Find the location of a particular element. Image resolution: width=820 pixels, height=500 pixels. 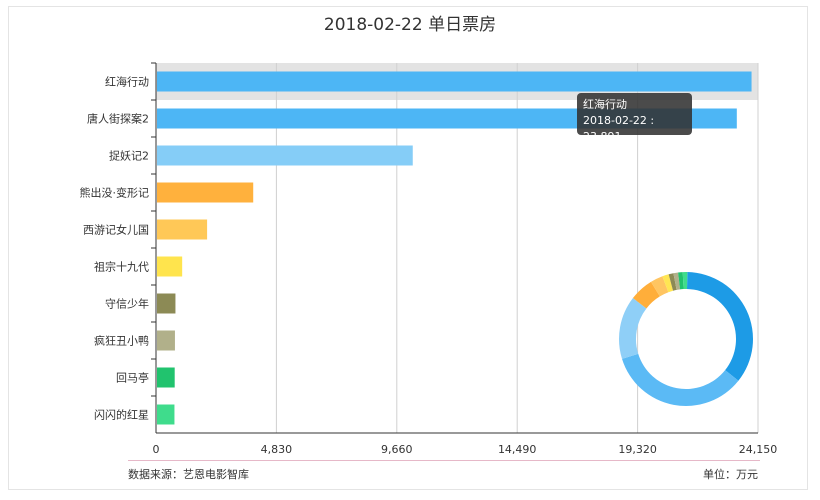

x-tick-label: 9,660 is located at coordinates (397, 449).